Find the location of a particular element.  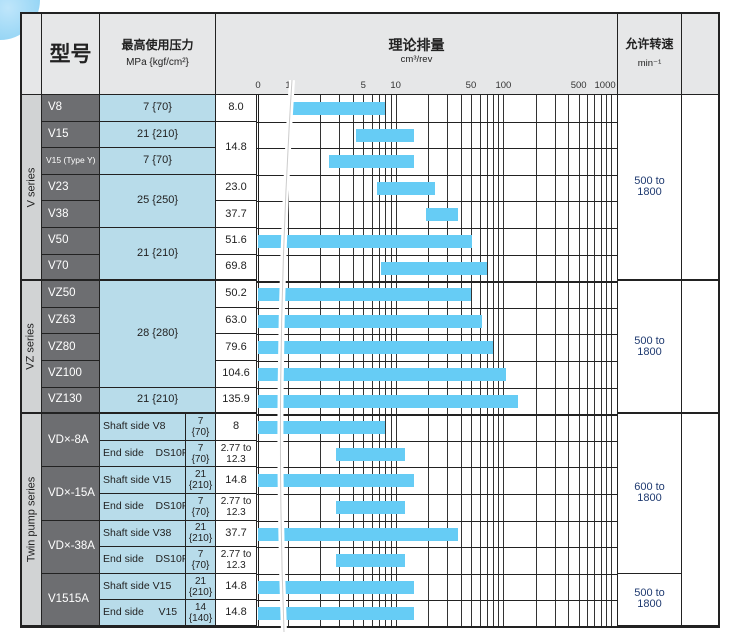

series-label: VZ series is located at coordinates (31, 348).